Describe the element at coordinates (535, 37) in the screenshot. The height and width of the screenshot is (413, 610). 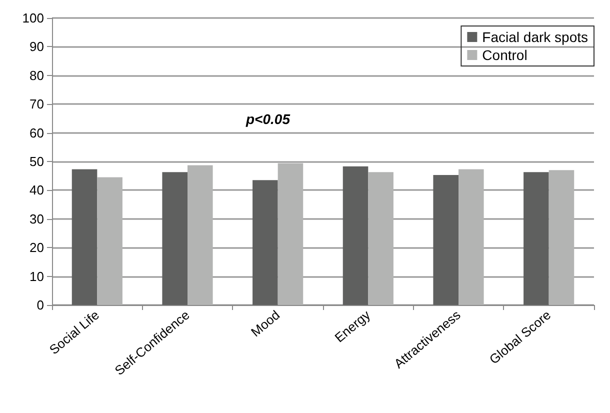
I see `legend-label: Facial dark spots` at that location.